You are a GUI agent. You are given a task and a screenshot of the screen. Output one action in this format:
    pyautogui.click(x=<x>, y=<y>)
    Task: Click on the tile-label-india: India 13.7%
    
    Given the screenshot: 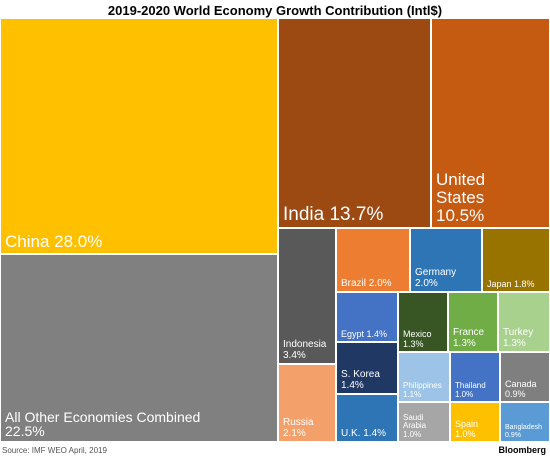 What is the action you would take?
    pyautogui.click(x=333, y=215)
    